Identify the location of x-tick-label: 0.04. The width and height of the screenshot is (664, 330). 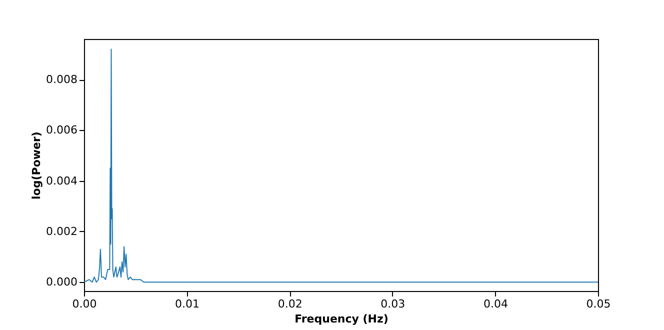
(495, 304).